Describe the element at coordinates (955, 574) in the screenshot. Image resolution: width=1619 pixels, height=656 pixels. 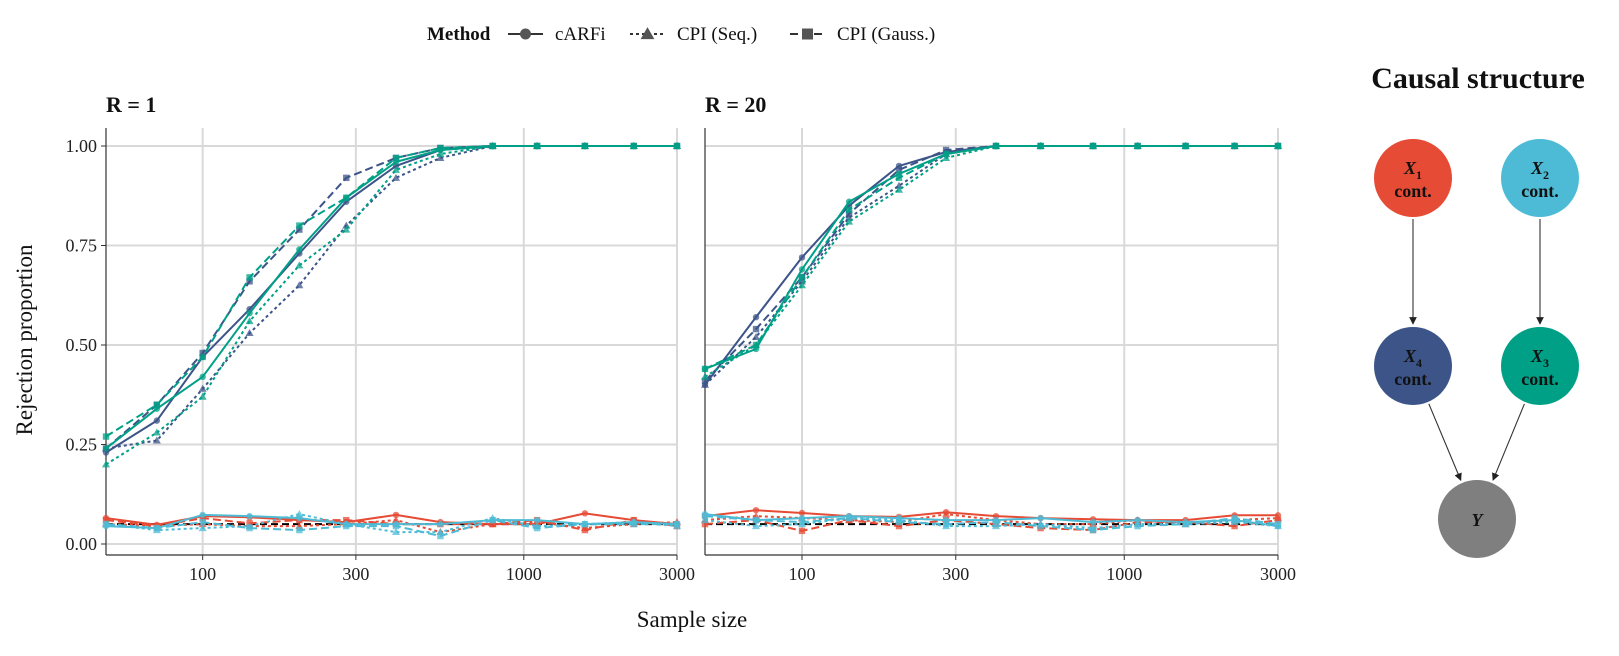
I see `x-tick-label: 300` at that location.